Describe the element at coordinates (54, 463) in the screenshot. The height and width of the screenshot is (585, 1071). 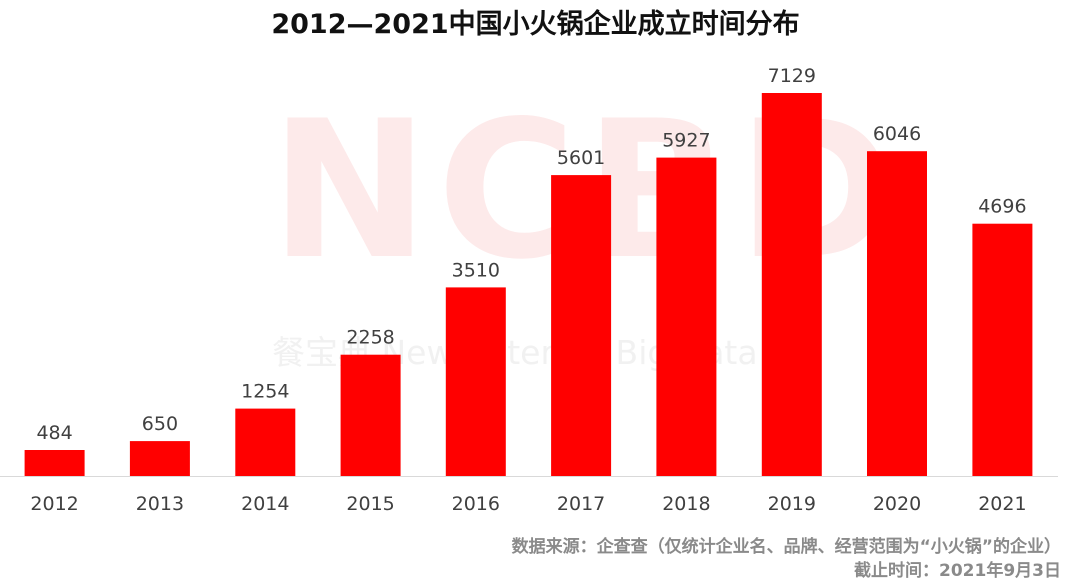
I see `bar-2012` at that location.